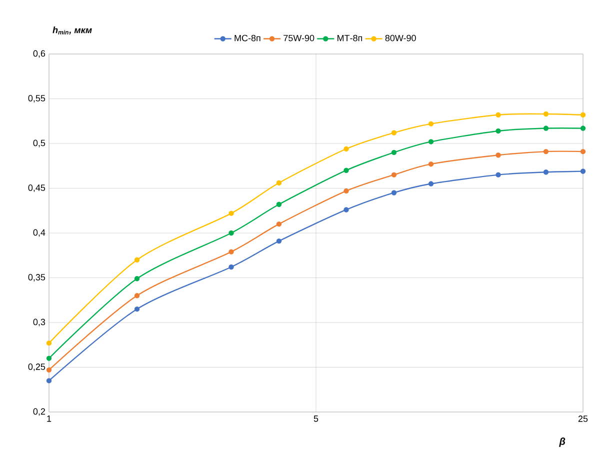 The image size is (597, 467). I want to click on y-tick-label: 0,25, so click(37, 367).